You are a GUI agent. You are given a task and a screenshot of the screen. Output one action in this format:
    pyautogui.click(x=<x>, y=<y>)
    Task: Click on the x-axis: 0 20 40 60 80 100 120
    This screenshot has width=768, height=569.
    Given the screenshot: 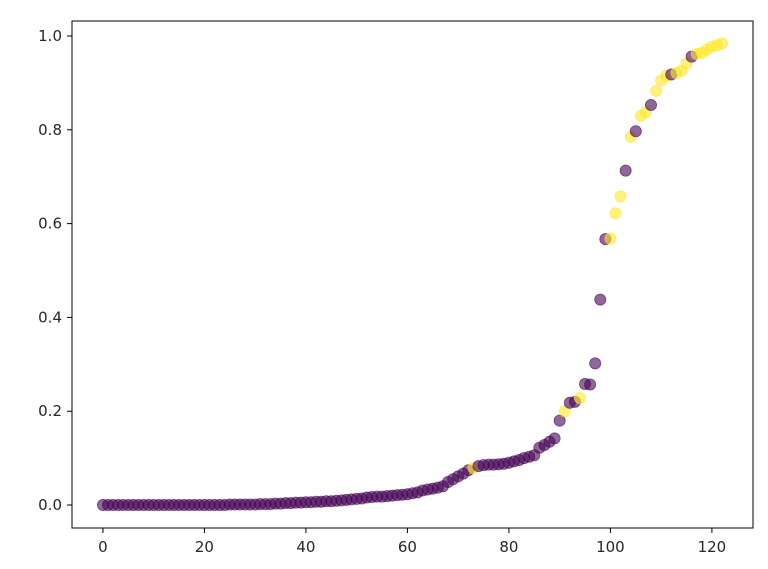 What is the action you would take?
    pyautogui.click(x=412, y=542)
    